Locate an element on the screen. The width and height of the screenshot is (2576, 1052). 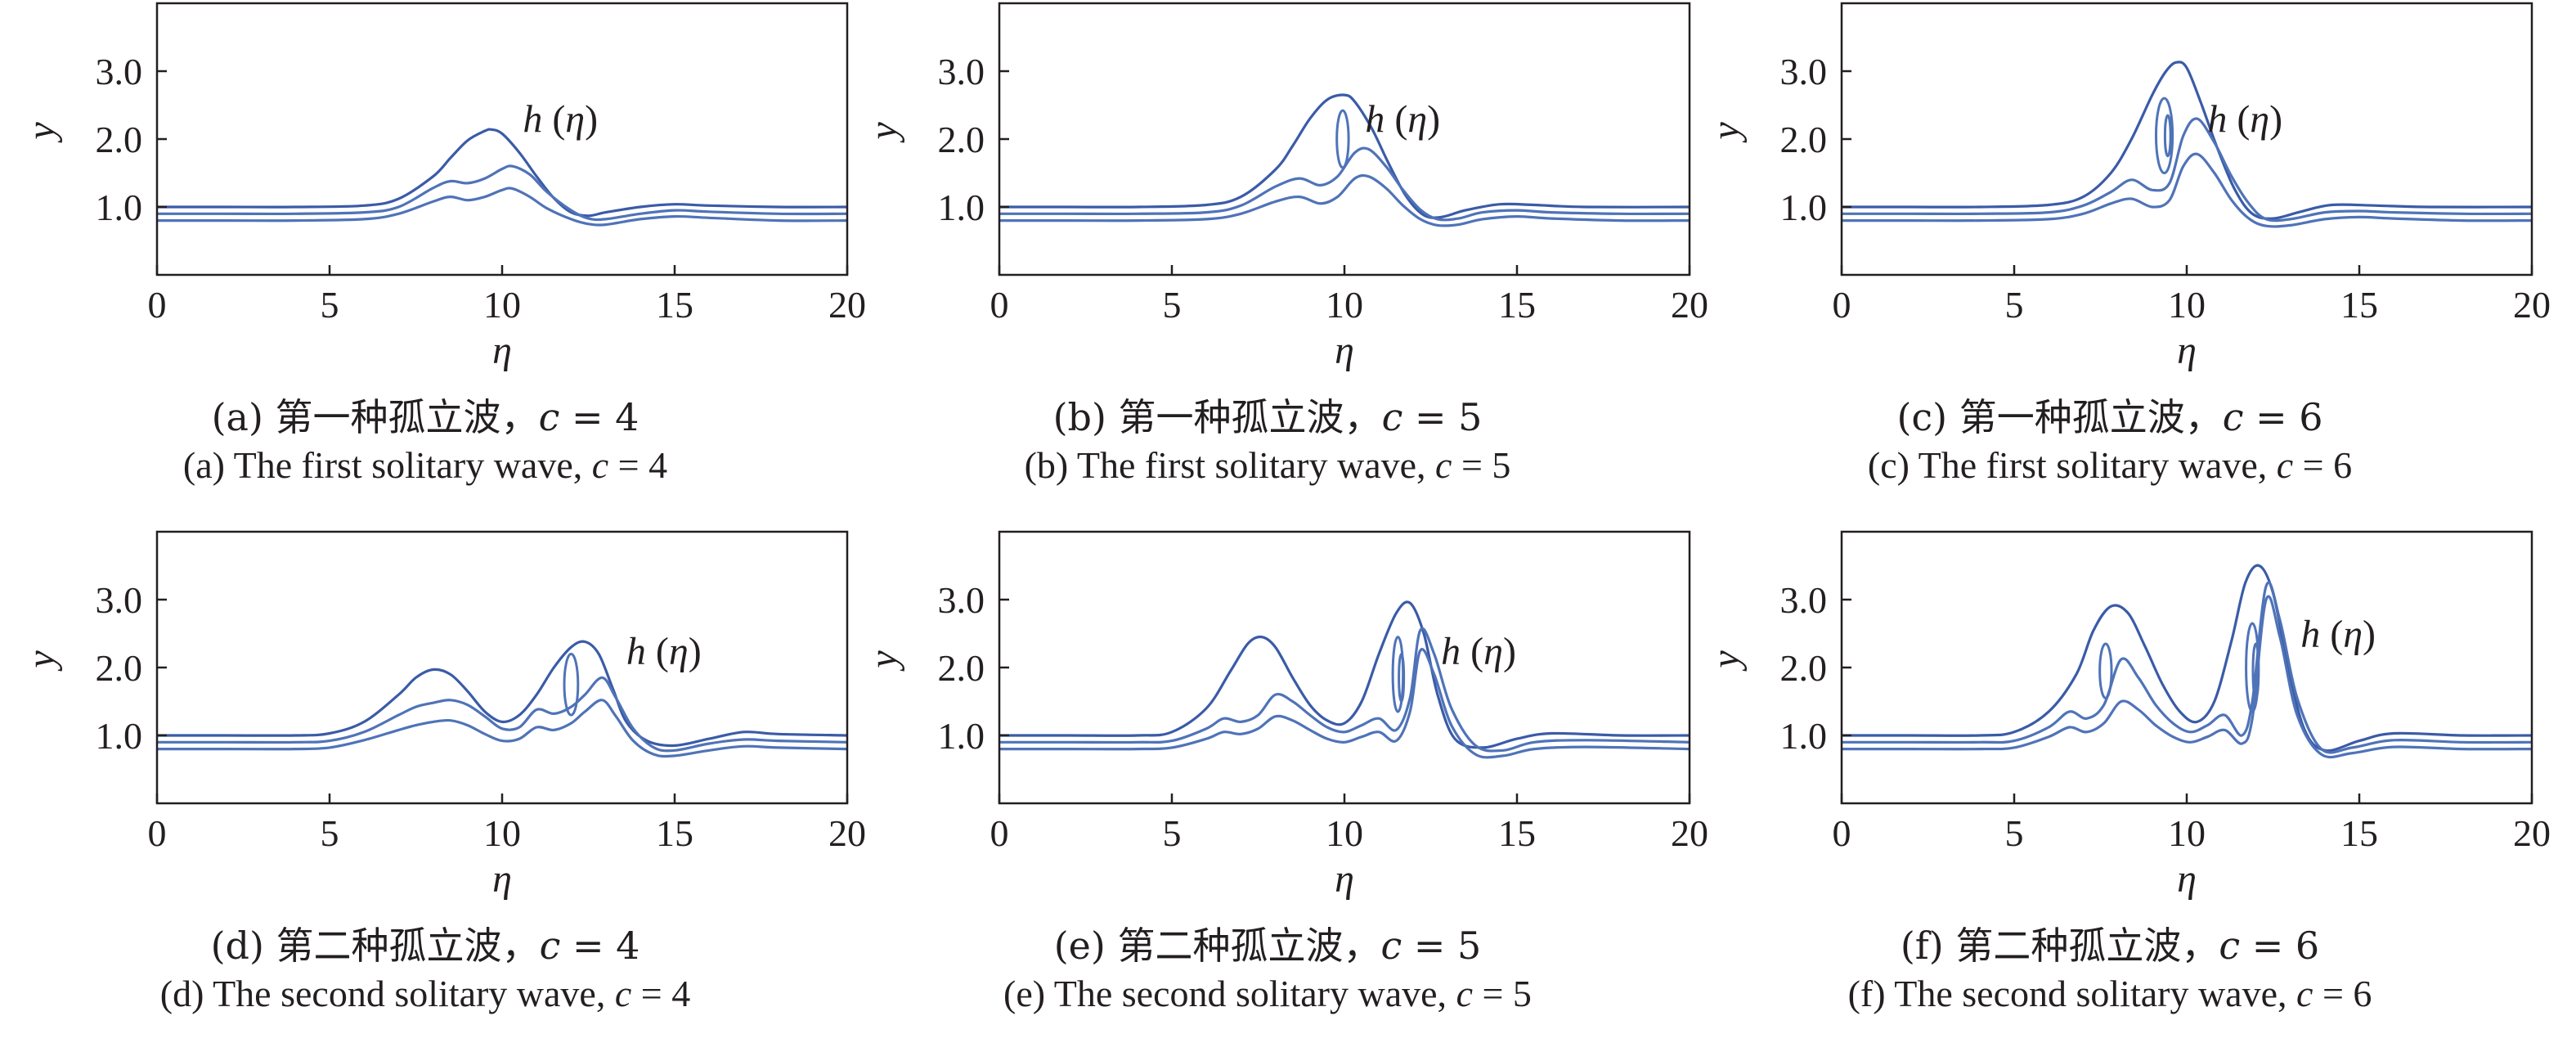
x-tick-label-b-0: 0 is located at coordinates (1000, 305).